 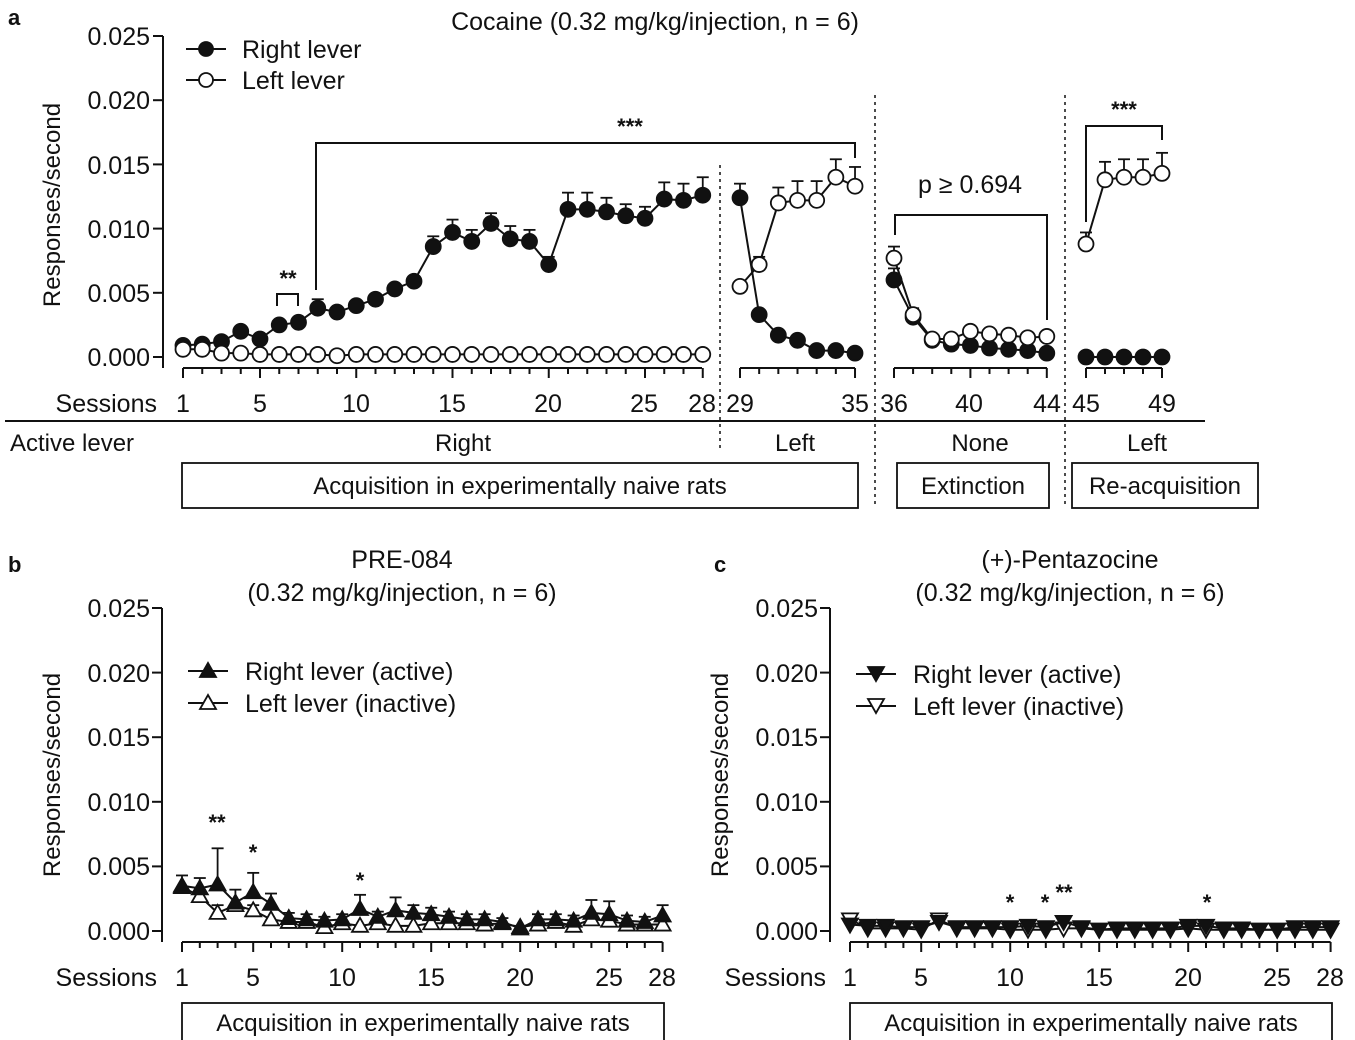 I want to click on panel-a-xtick-label: 5, so click(x=260, y=404).